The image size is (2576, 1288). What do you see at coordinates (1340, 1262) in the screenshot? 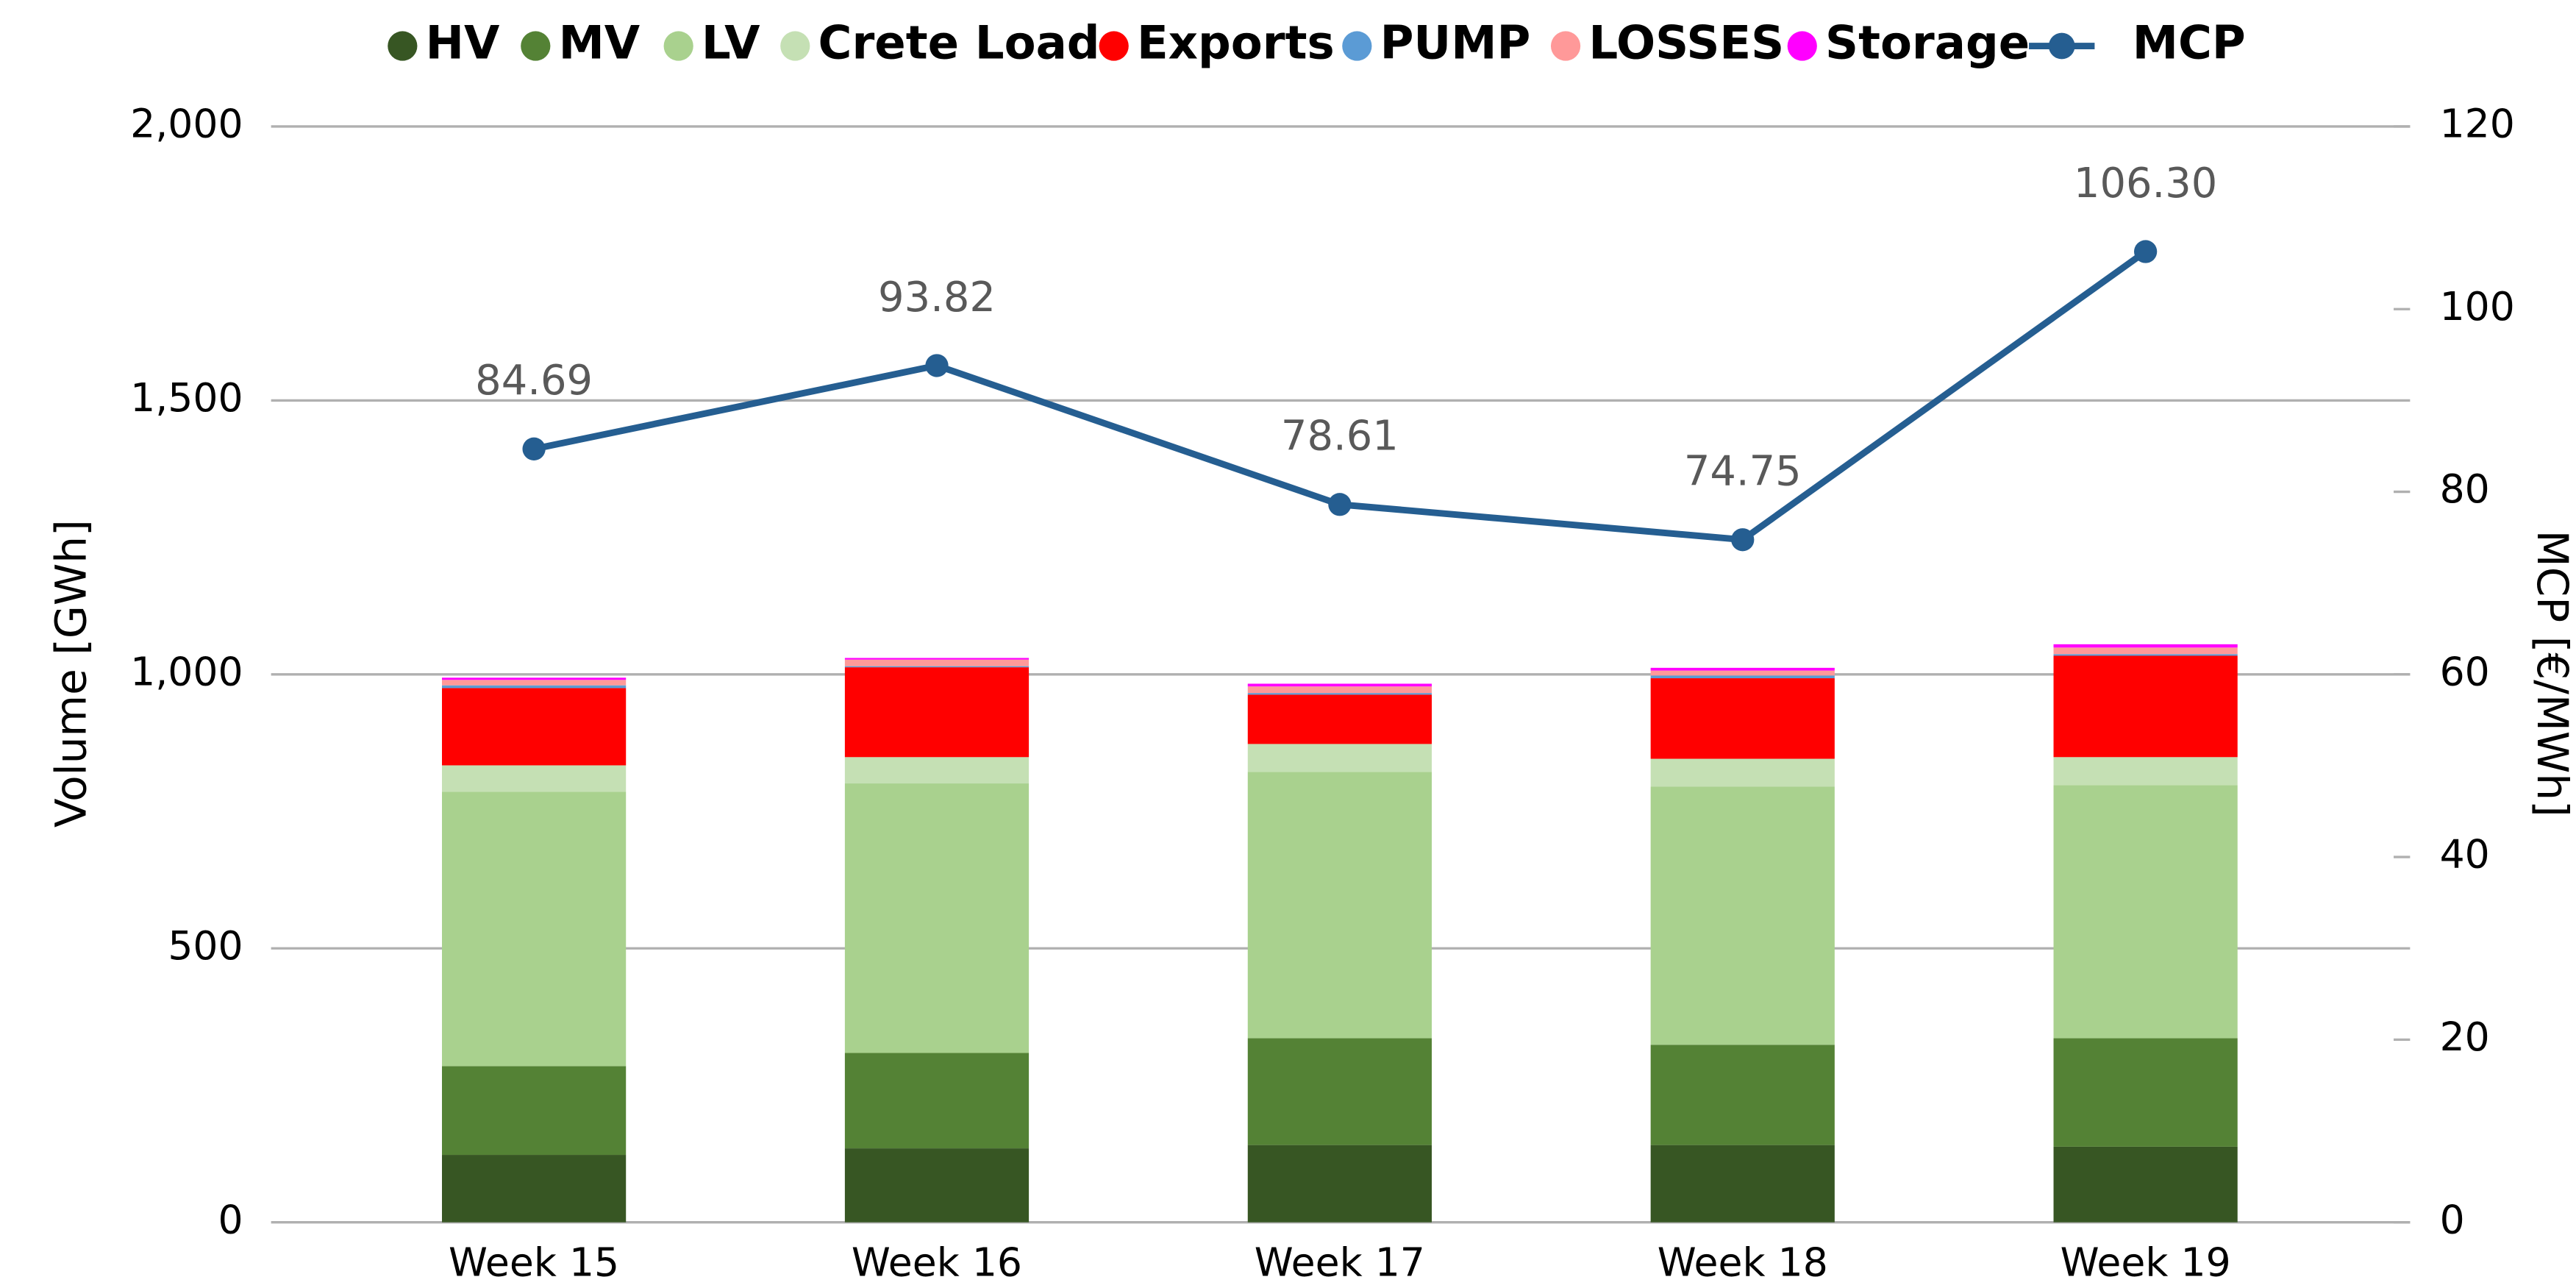
I see `x-tick-label: Week 17` at bounding box center [1340, 1262].